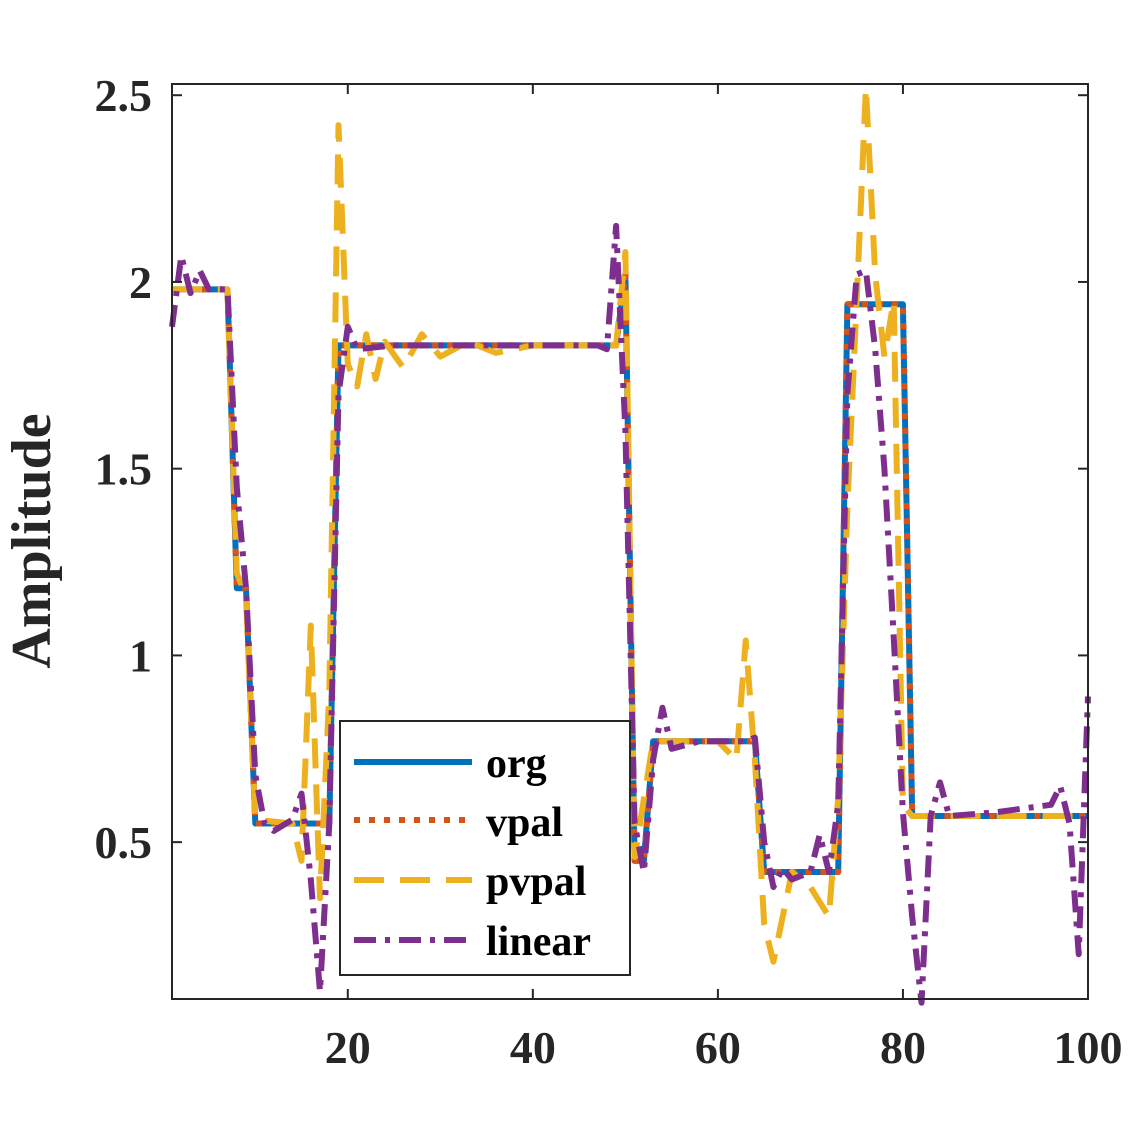  Describe the element at coordinates (32, 540) in the screenshot. I see `y-axis-title: Amplitude` at that location.